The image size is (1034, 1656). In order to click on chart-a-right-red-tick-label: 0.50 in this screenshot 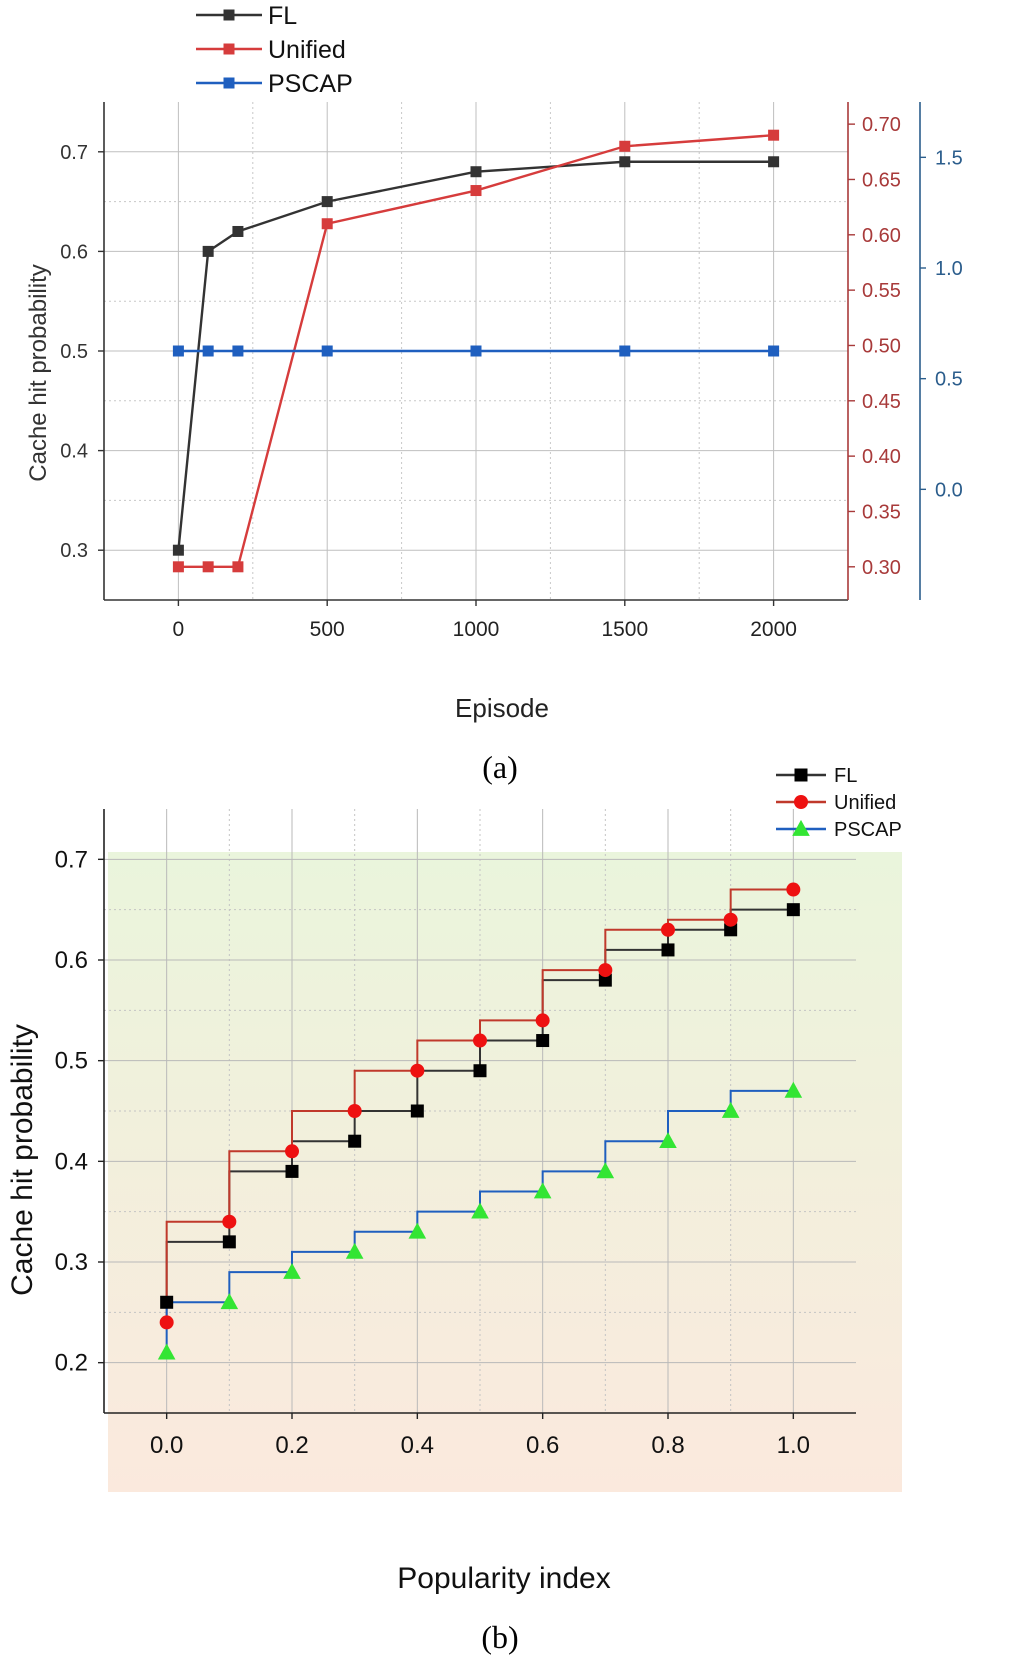, I will do `click(881, 346)`.